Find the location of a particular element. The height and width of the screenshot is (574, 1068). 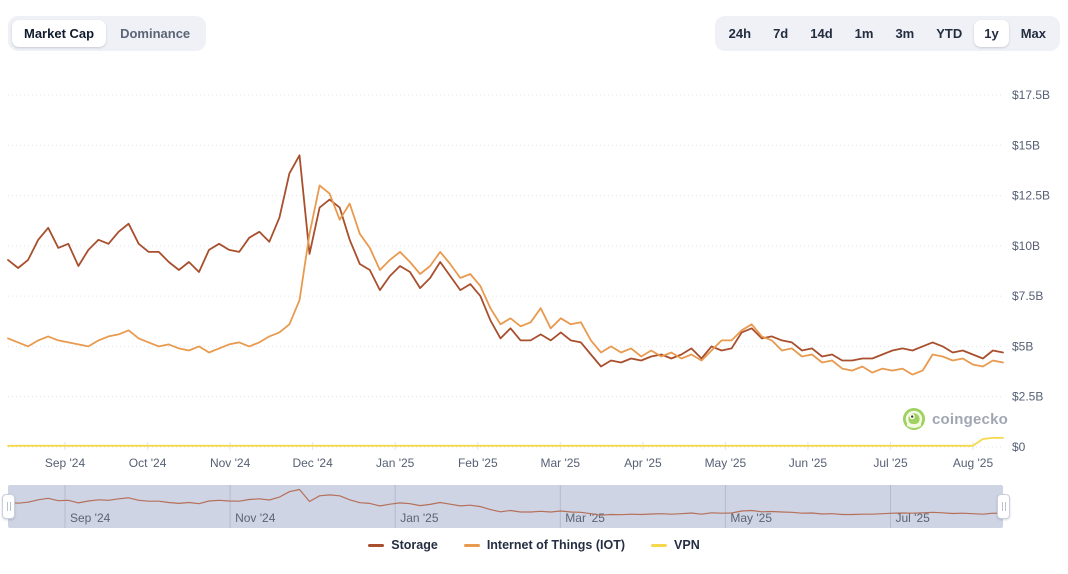

chart-legend: Storage Internet of Things (IOT) VPN is located at coordinates (534, 545).